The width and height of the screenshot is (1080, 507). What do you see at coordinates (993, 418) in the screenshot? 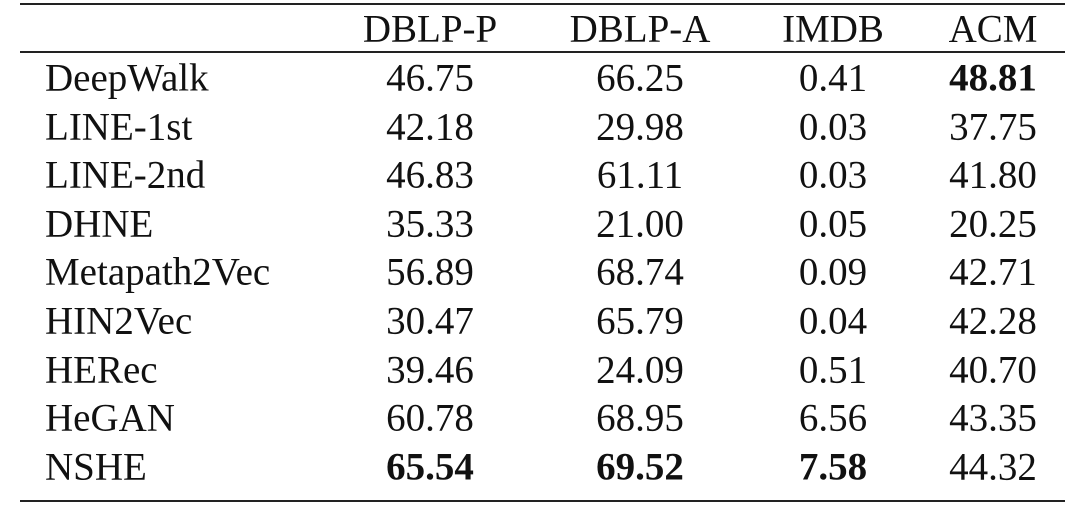
I see `table-cell: 43.35` at bounding box center [993, 418].